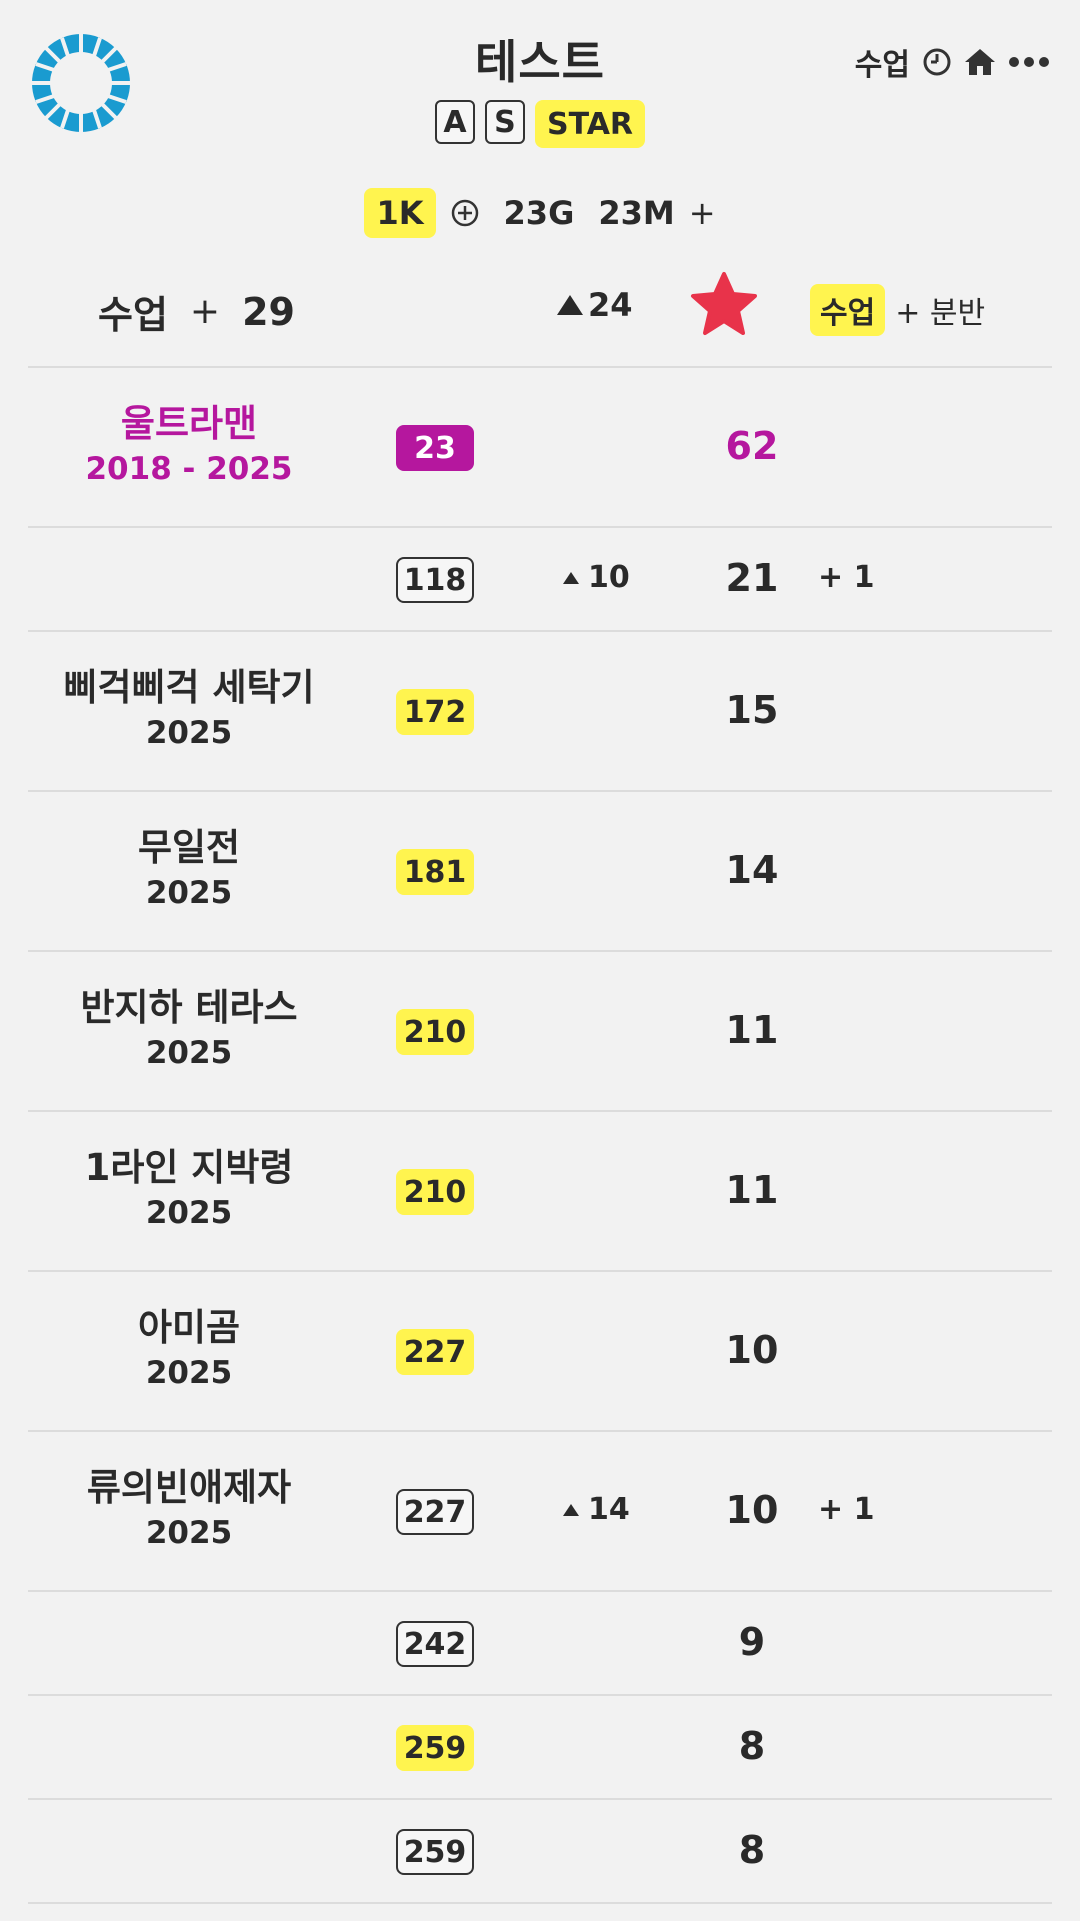 This screenshot has height=1921, width=1080. What do you see at coordinates (940, 313) in the screenshot?
I see `split-toggle: + 분반` at bounding box center [940, 313].